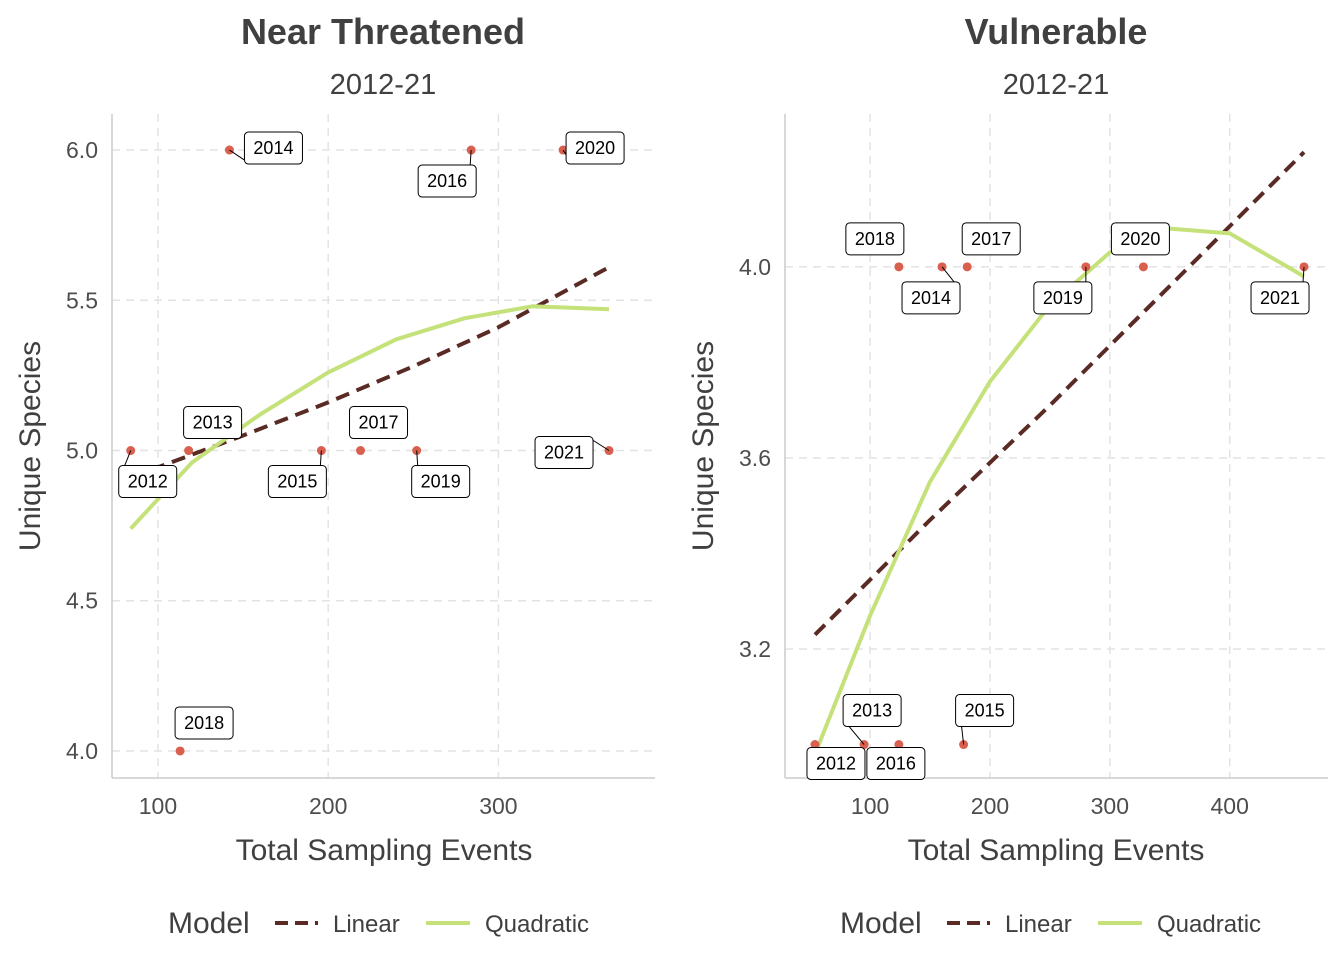  I want to click on series-line-quadratic, so click(369, 417).